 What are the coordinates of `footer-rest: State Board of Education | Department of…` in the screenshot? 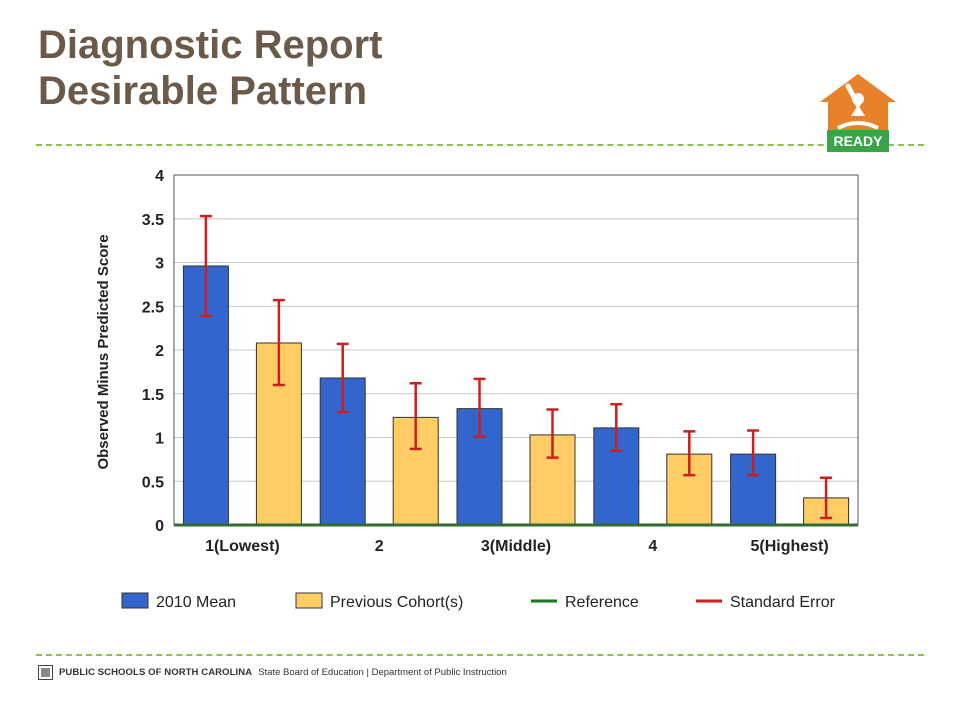 It's located at (382, 672).